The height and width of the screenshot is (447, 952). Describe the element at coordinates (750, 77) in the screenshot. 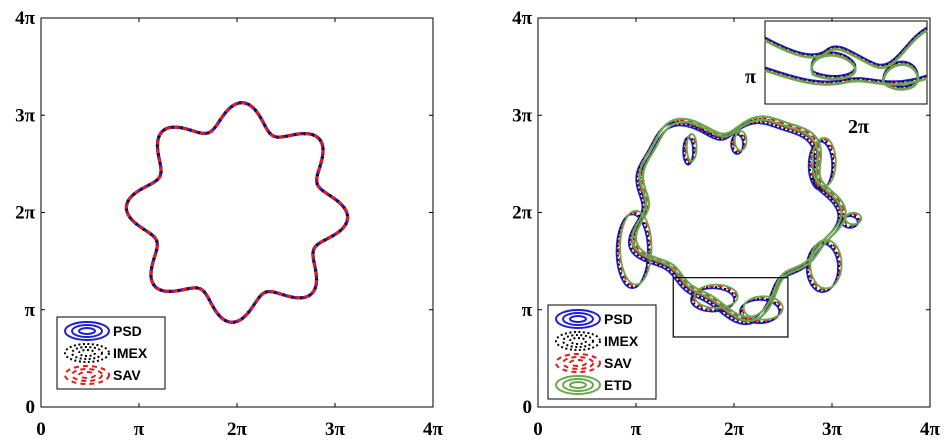

I see `inset-y-label: π` at that location.